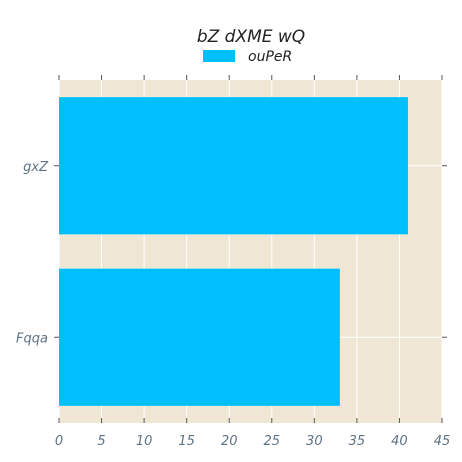  What do you see at coordinates (251, 37) in the screenshot?
I see `chart-title: bZ dXME wQ` at bounding box center [251, 37].